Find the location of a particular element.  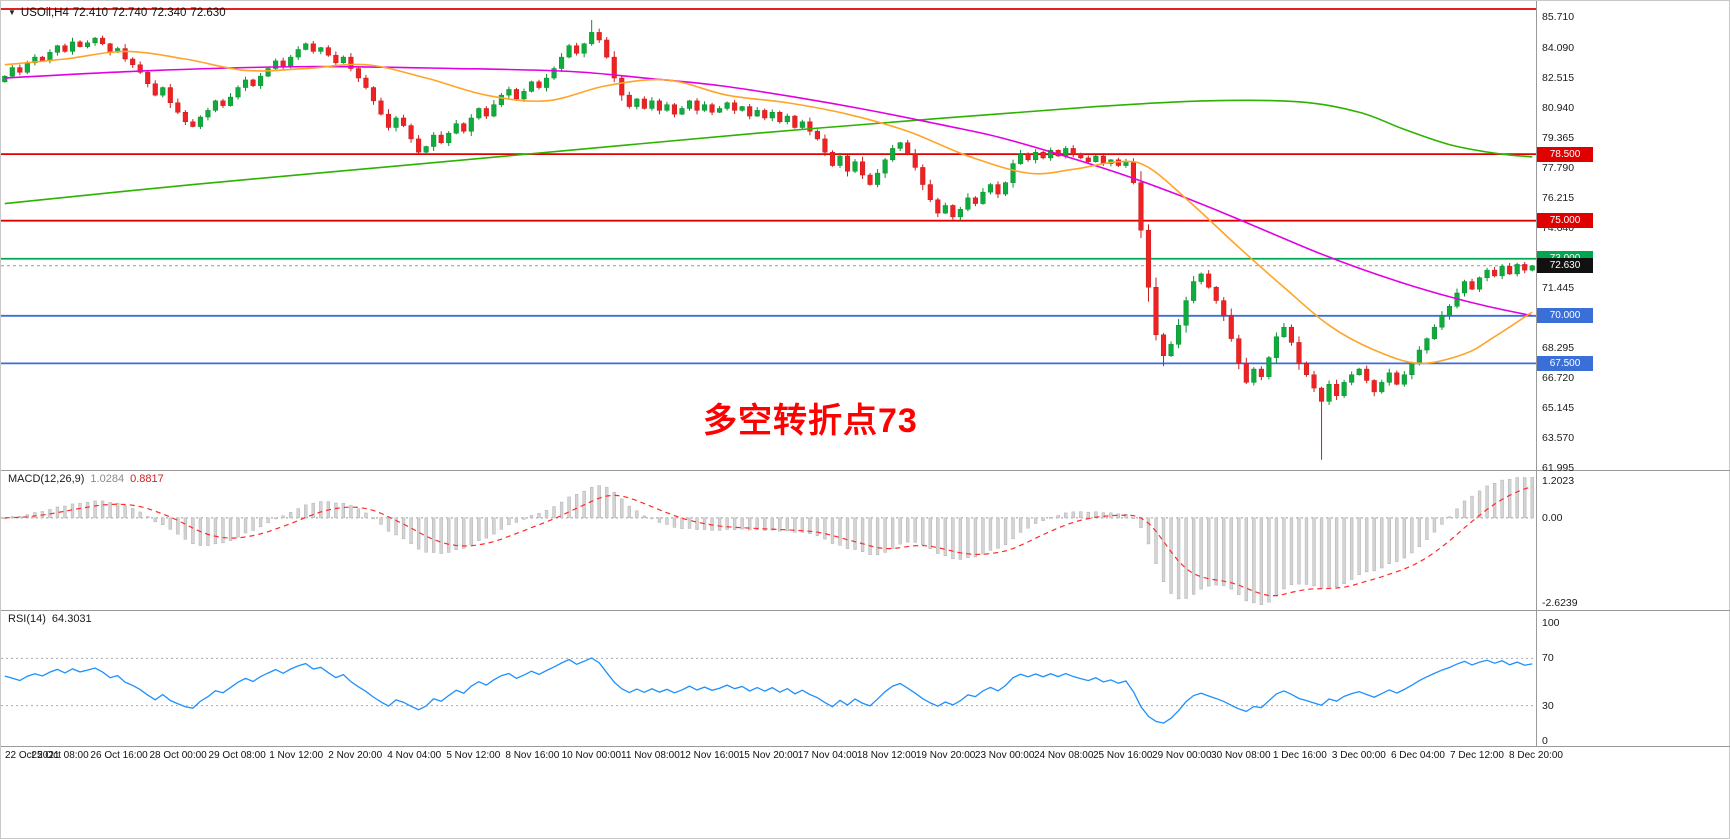

macd-panel-label: MACD(12,26,9) 1.0284 0.8817 is located at coordinates (86, 479).